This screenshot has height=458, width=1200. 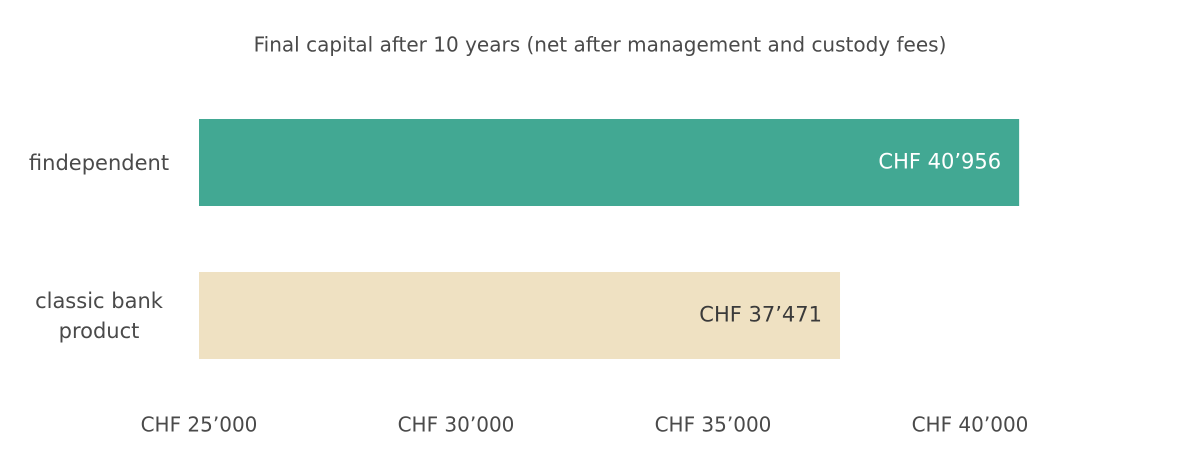 I want to click on x-tick-label: CHF 40’000, so click(x=970, y=425).